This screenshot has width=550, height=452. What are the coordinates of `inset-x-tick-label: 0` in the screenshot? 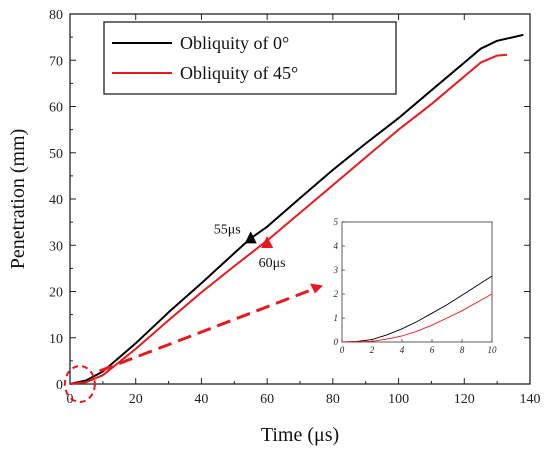 It's located at (342, 350).